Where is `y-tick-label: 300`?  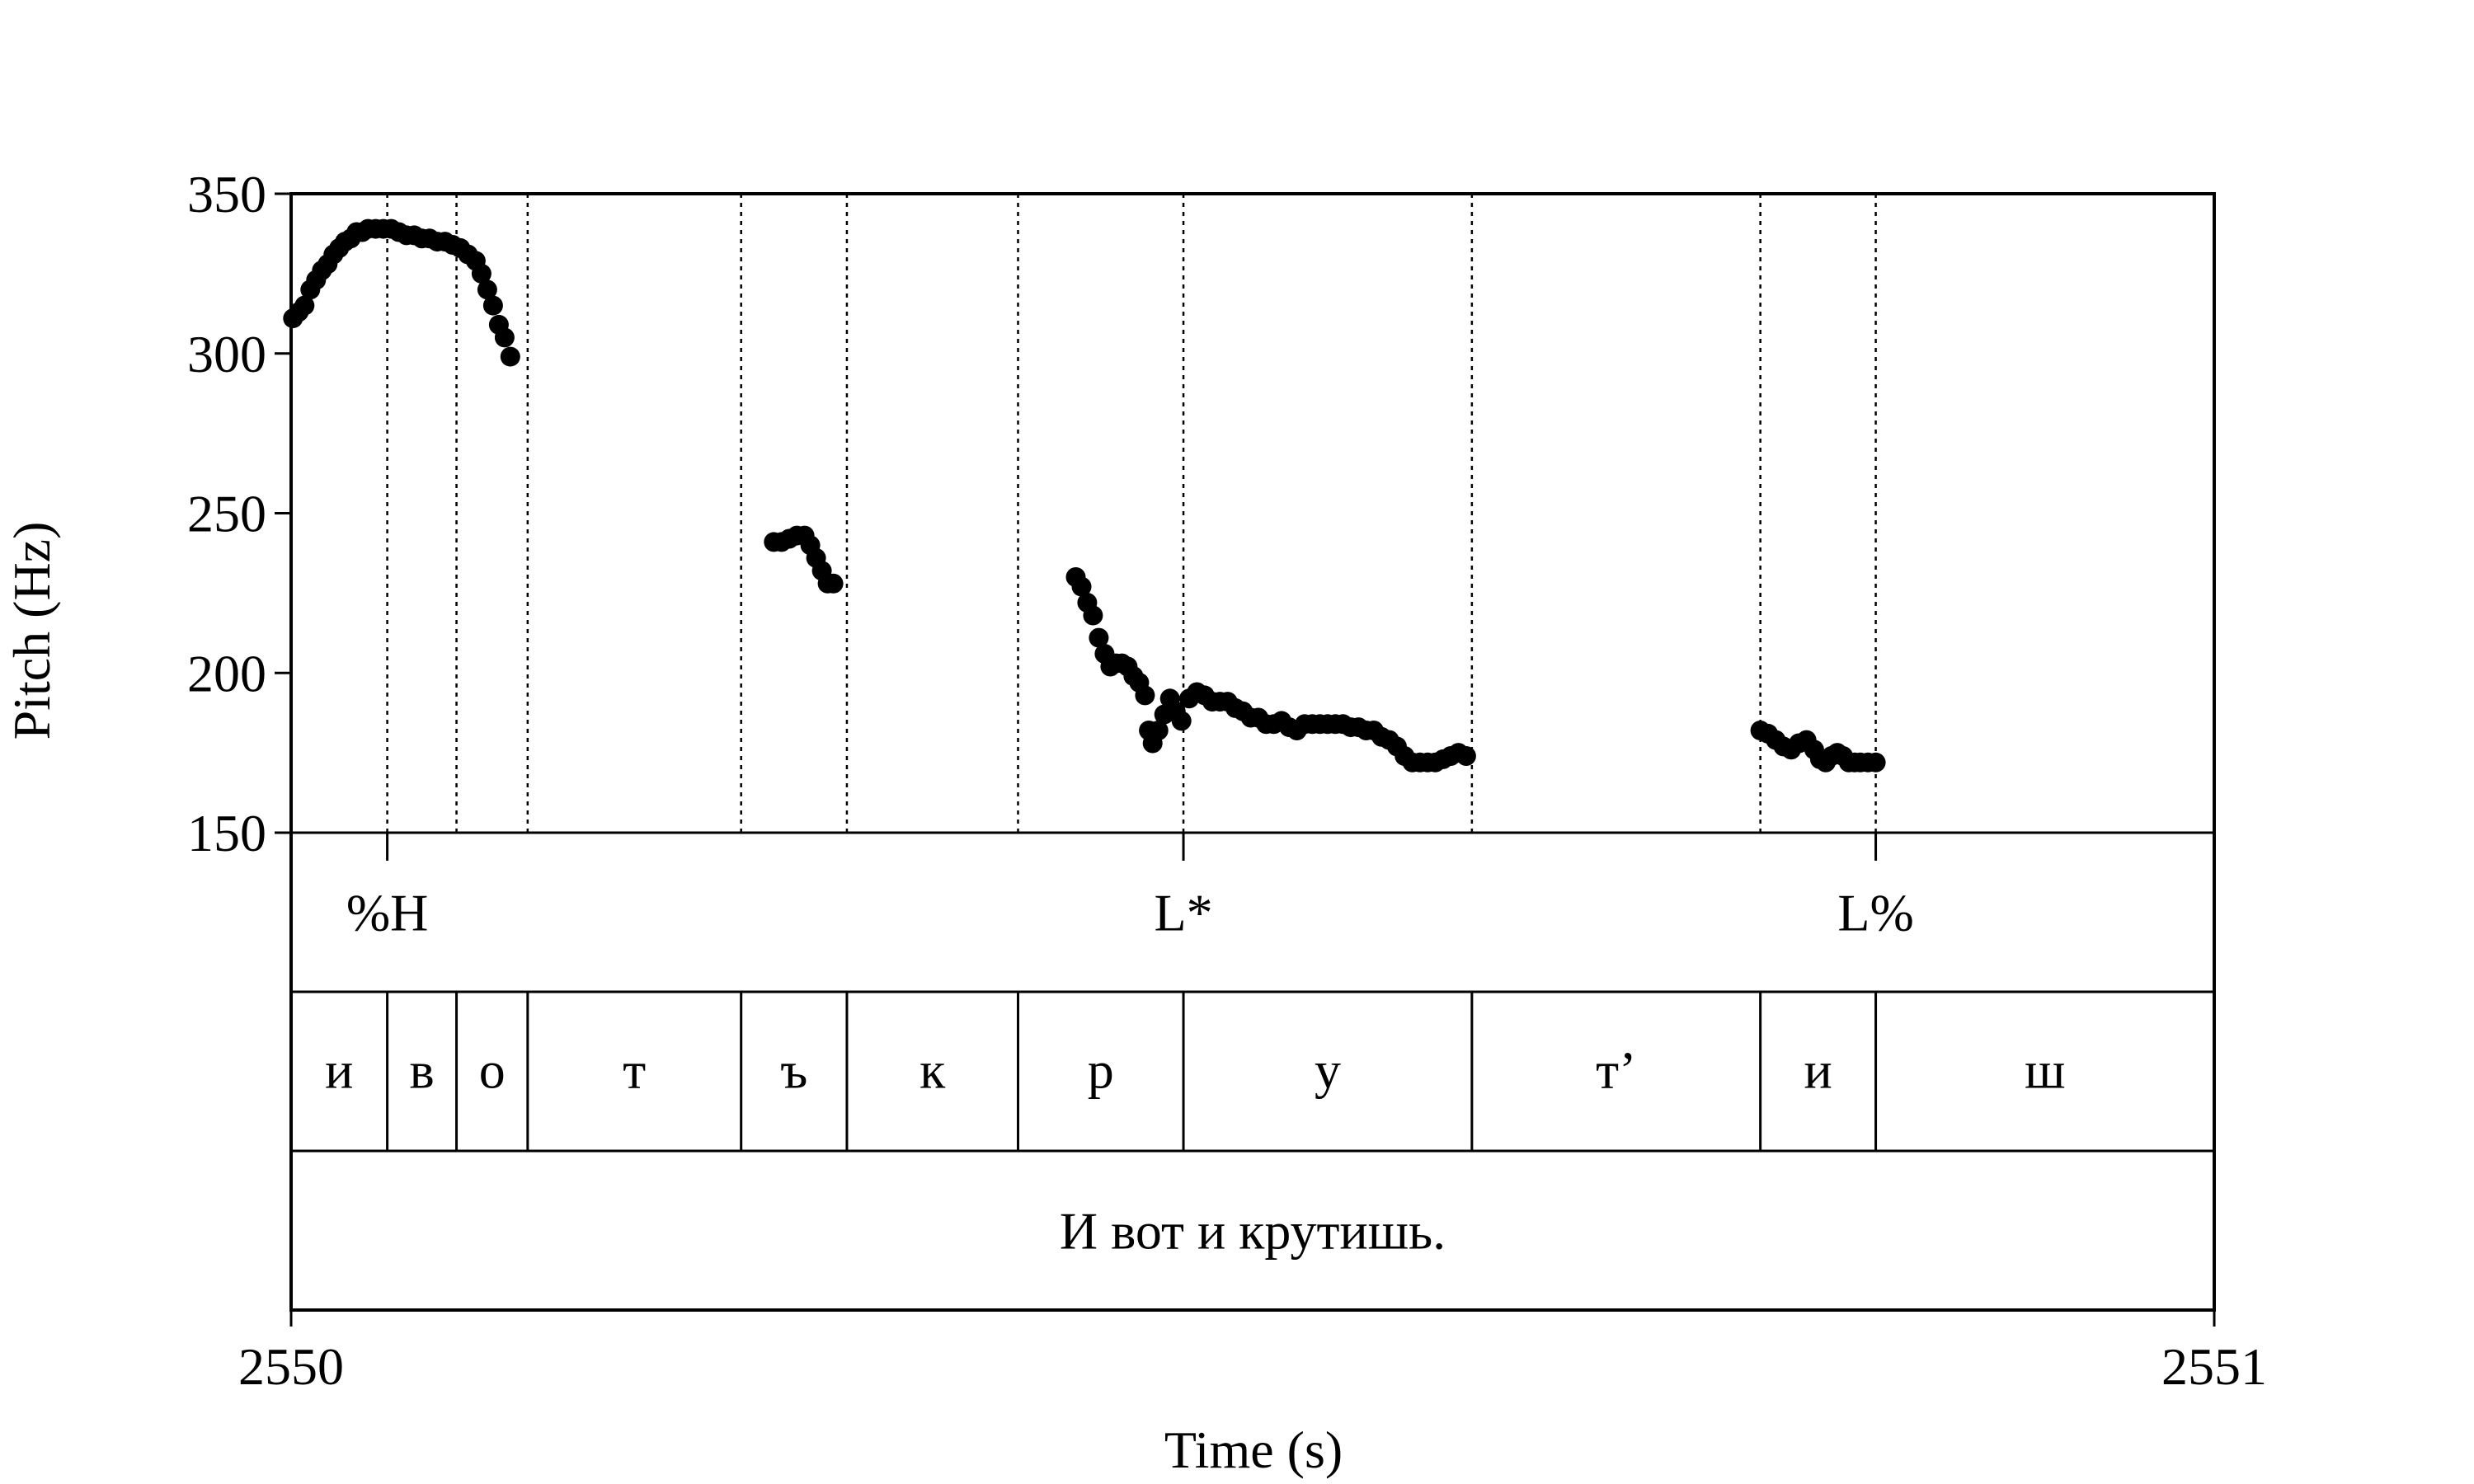
y-tick-label: 300 is located at coordinates (226, 354).